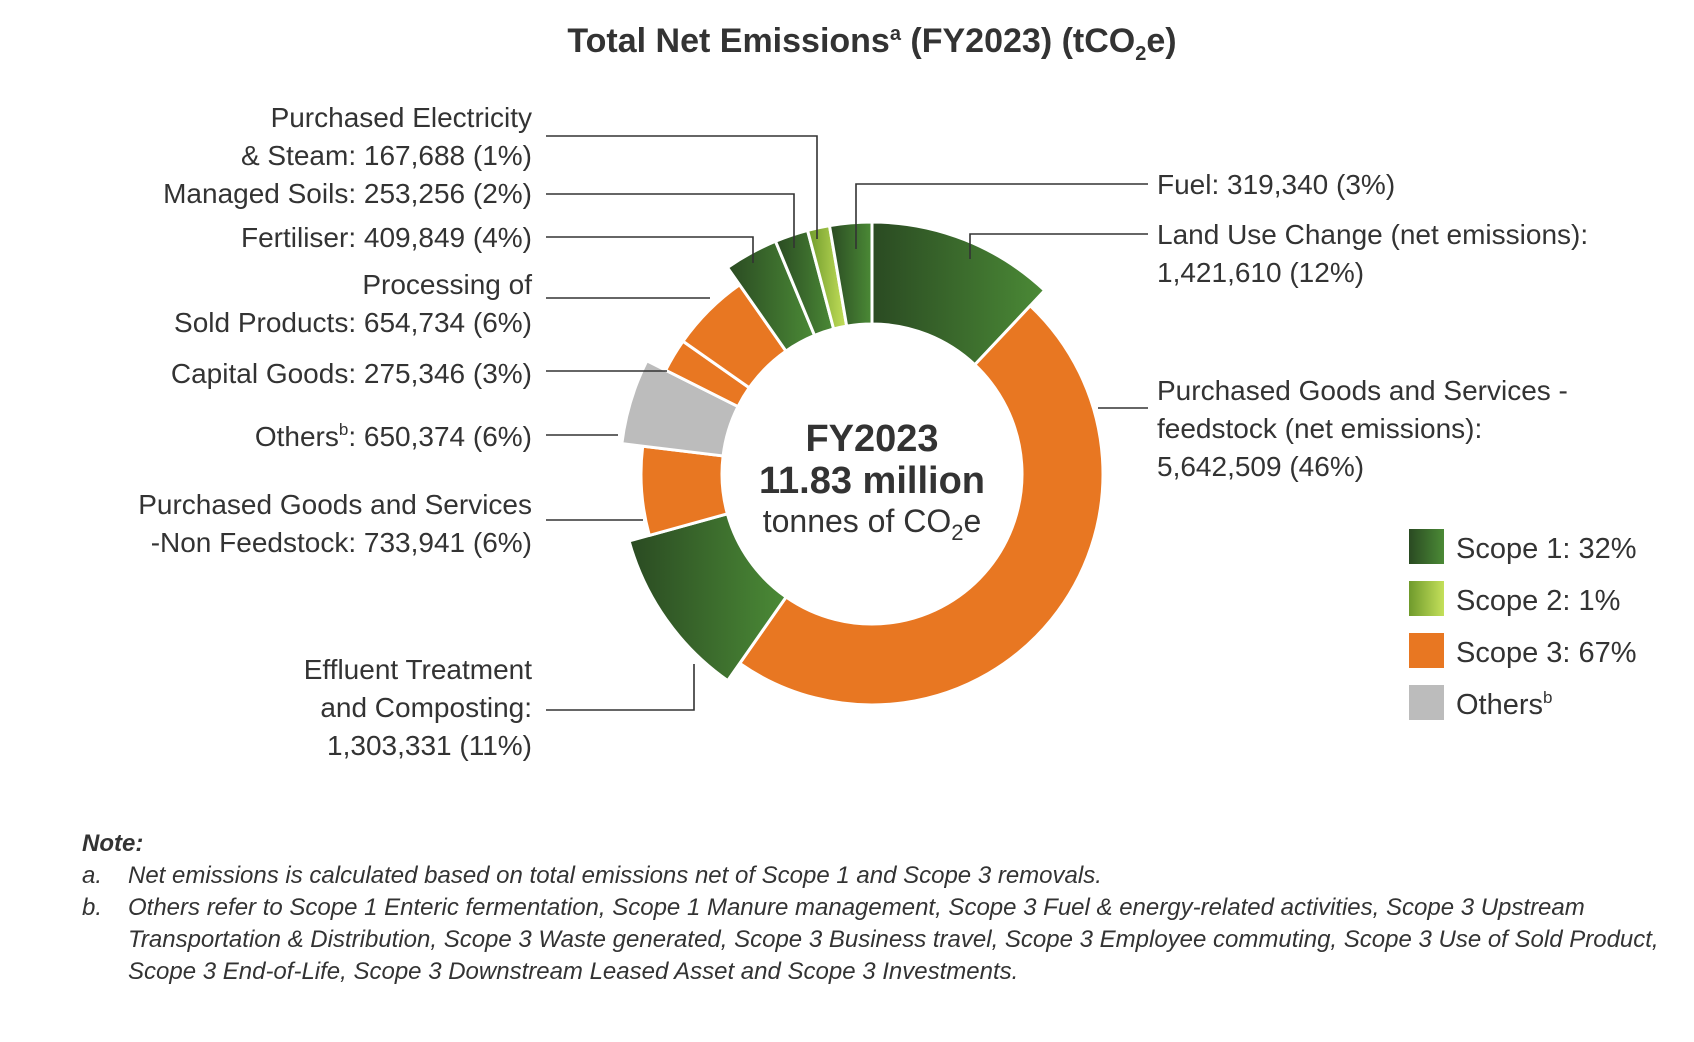  What do you see at coordinates (92, 907) in the screenshot?
I see `note-letter: b.` at bounding box center [92, 907].